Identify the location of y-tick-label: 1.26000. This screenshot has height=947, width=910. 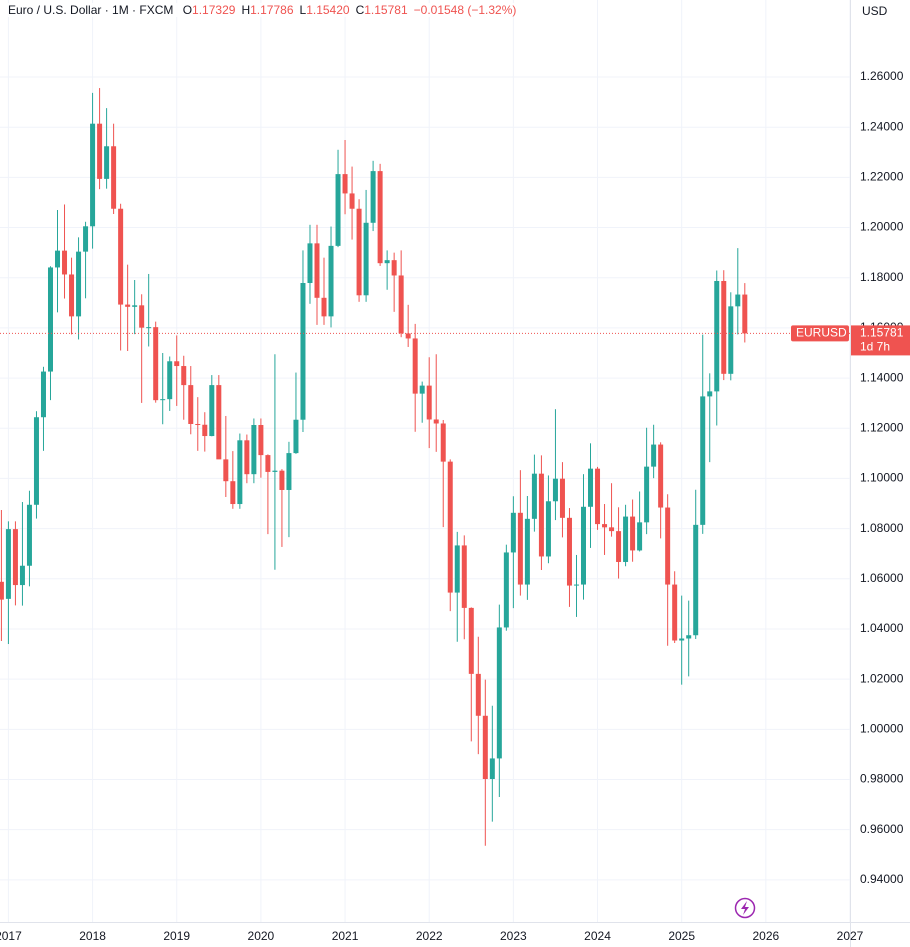
(882, 76).